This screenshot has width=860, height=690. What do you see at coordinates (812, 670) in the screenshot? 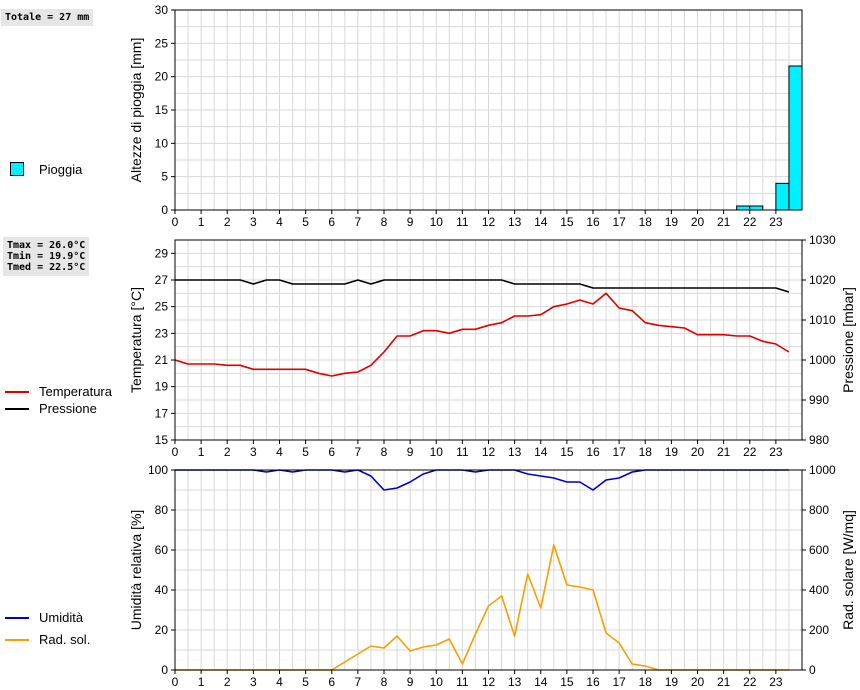
I see `y2-tick-label: 0` at bounding box center [812, 670].